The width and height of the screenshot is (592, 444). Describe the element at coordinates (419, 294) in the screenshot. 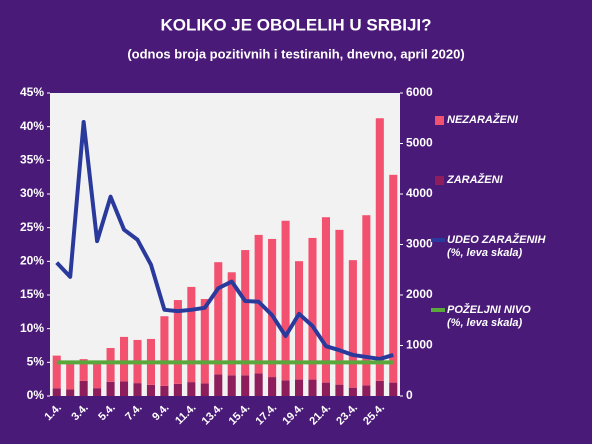

I see `y2-tick-label: 2000` at that location.